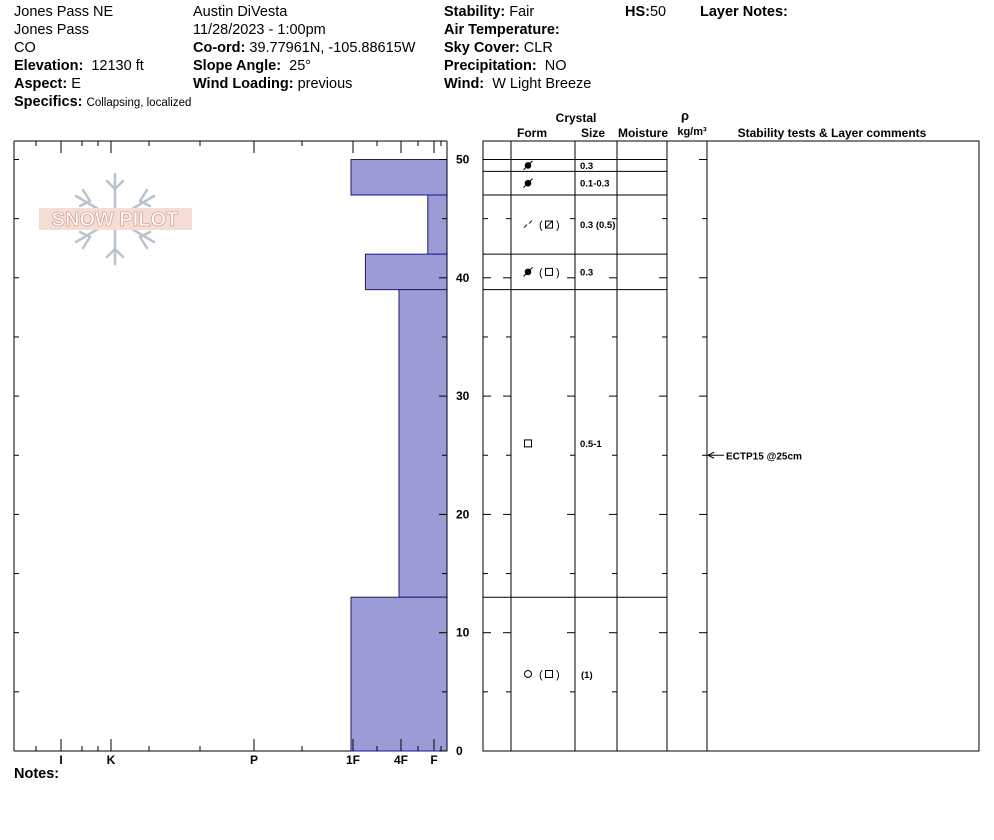 The width and height of the screenshot is (994, 840). I want to click on wind-value: W Light Breeze, so click(542, 84).